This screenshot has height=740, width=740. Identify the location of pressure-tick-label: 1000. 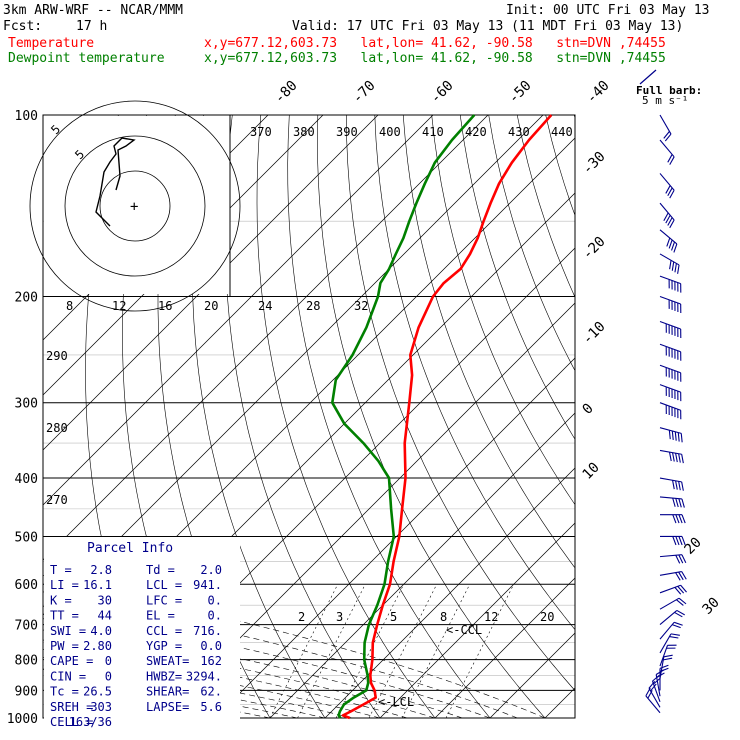
(22, 719).